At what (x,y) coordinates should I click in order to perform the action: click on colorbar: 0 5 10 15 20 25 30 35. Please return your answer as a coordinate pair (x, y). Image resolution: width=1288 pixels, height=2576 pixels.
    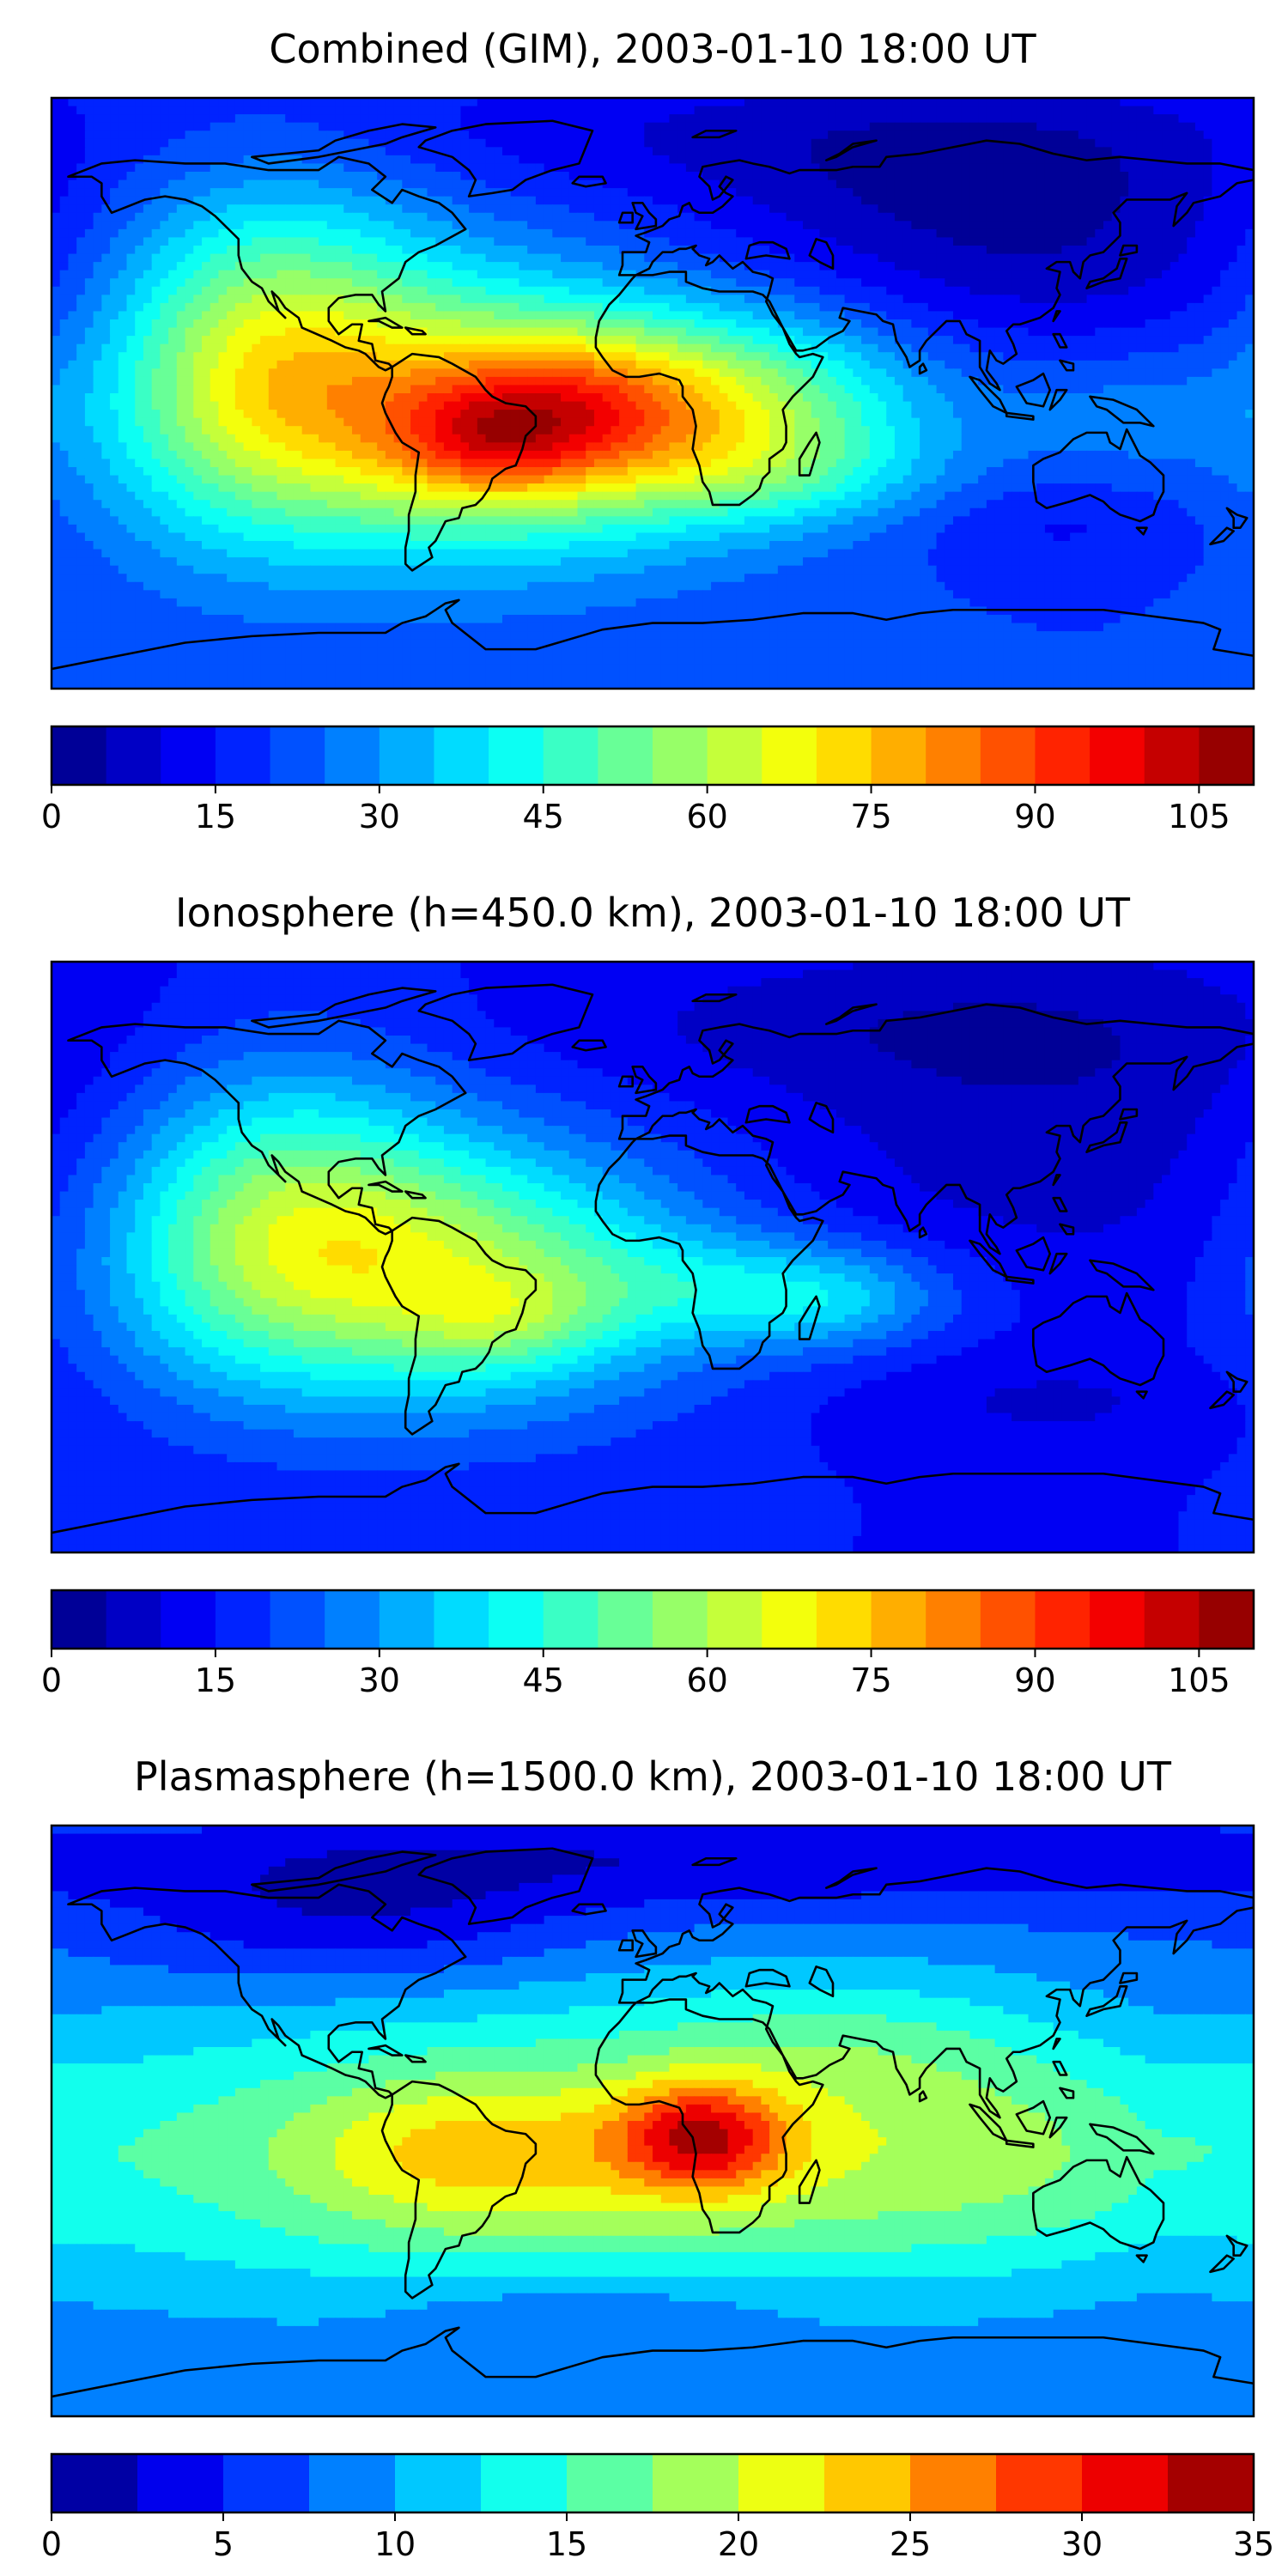
    Looking at the image, I should click on (658, 2507).